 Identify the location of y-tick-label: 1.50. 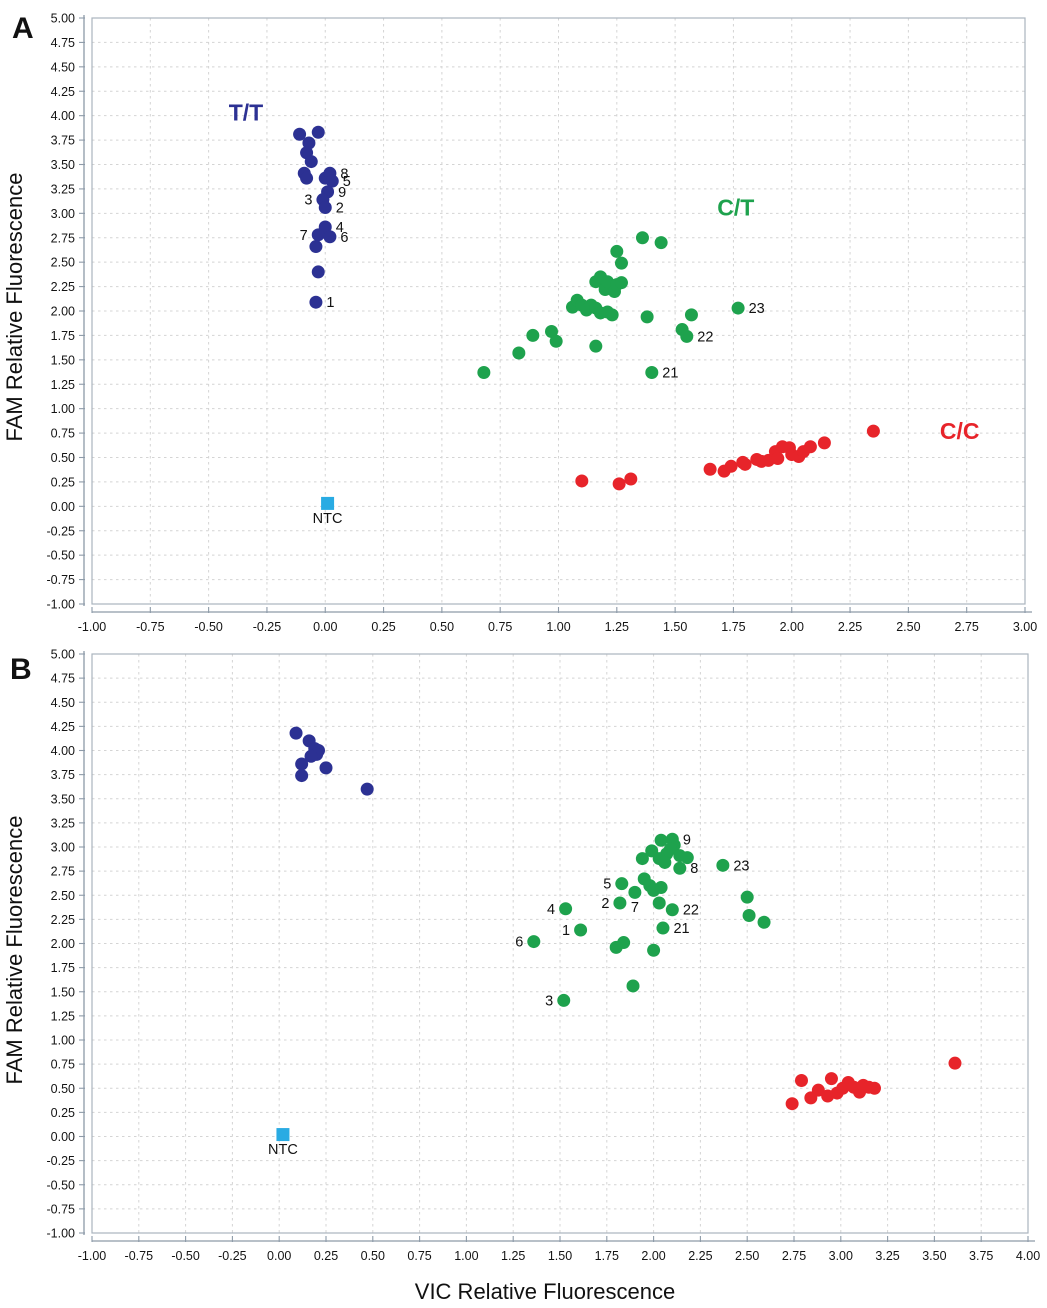
(63, 992).